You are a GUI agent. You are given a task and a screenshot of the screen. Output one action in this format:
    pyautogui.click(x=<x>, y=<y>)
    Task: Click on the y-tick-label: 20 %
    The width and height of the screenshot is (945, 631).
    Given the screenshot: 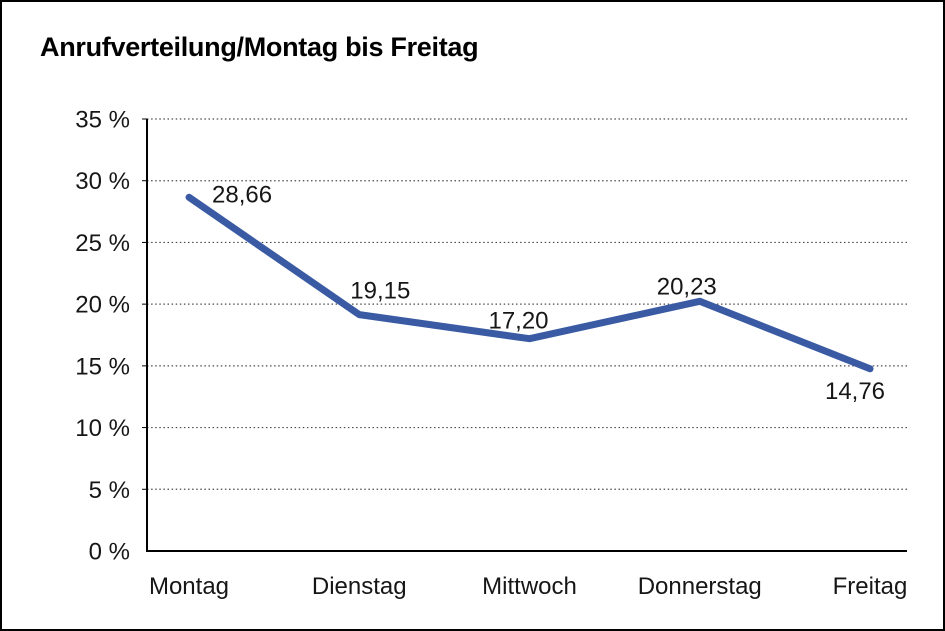 What is the action you would take?
    pyautogui.click(x=102, y=305)
    